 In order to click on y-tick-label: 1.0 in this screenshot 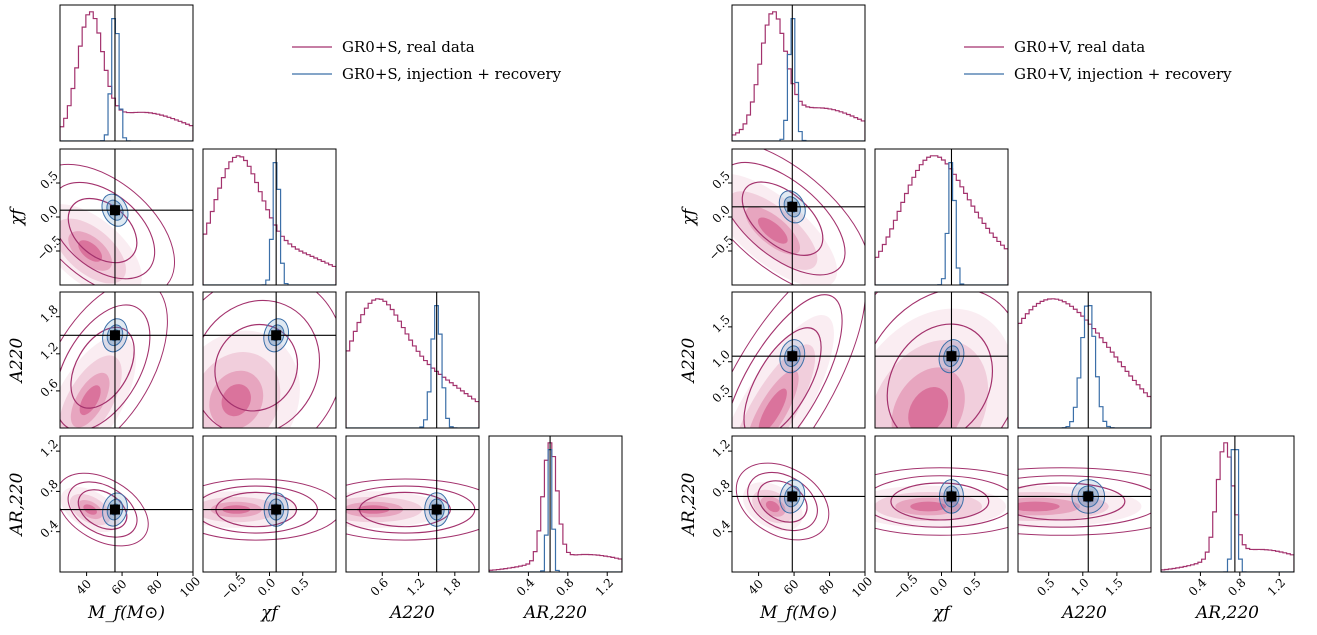, I will do `click(720, 358)`.